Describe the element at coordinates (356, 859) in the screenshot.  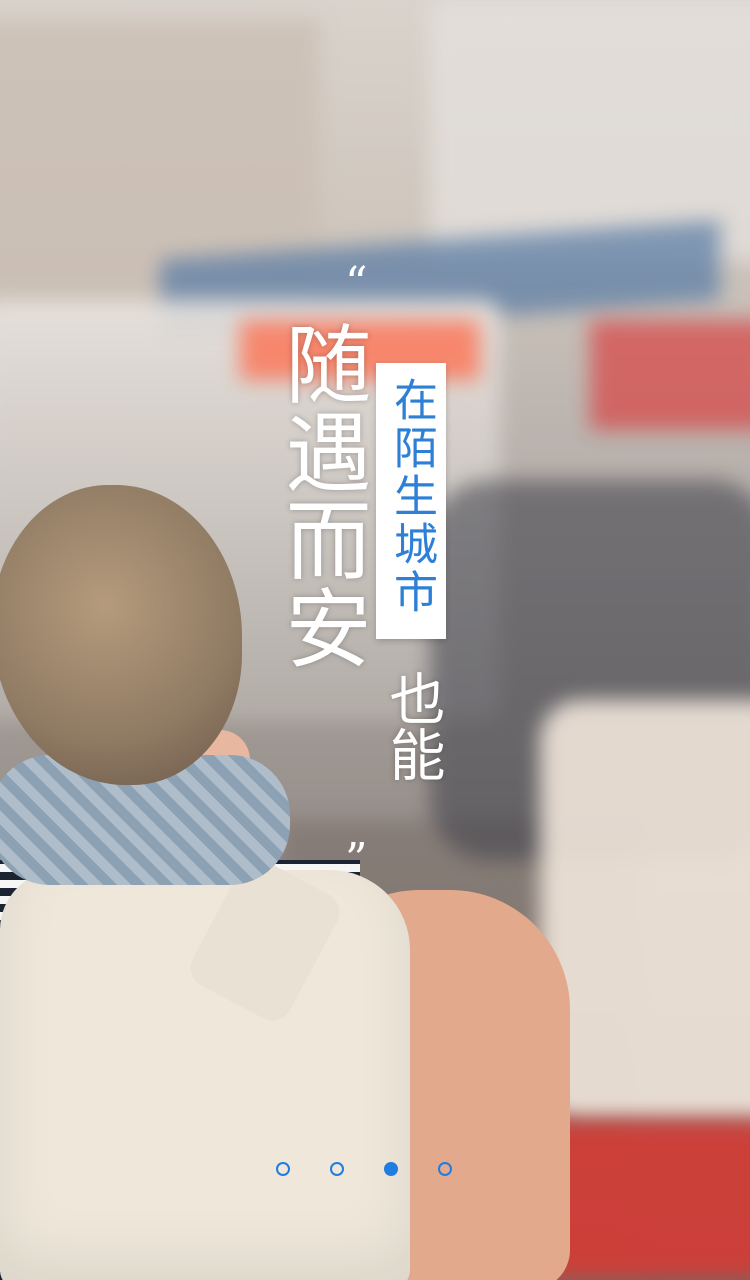
I see `close-quote-mark: ”` at that location.